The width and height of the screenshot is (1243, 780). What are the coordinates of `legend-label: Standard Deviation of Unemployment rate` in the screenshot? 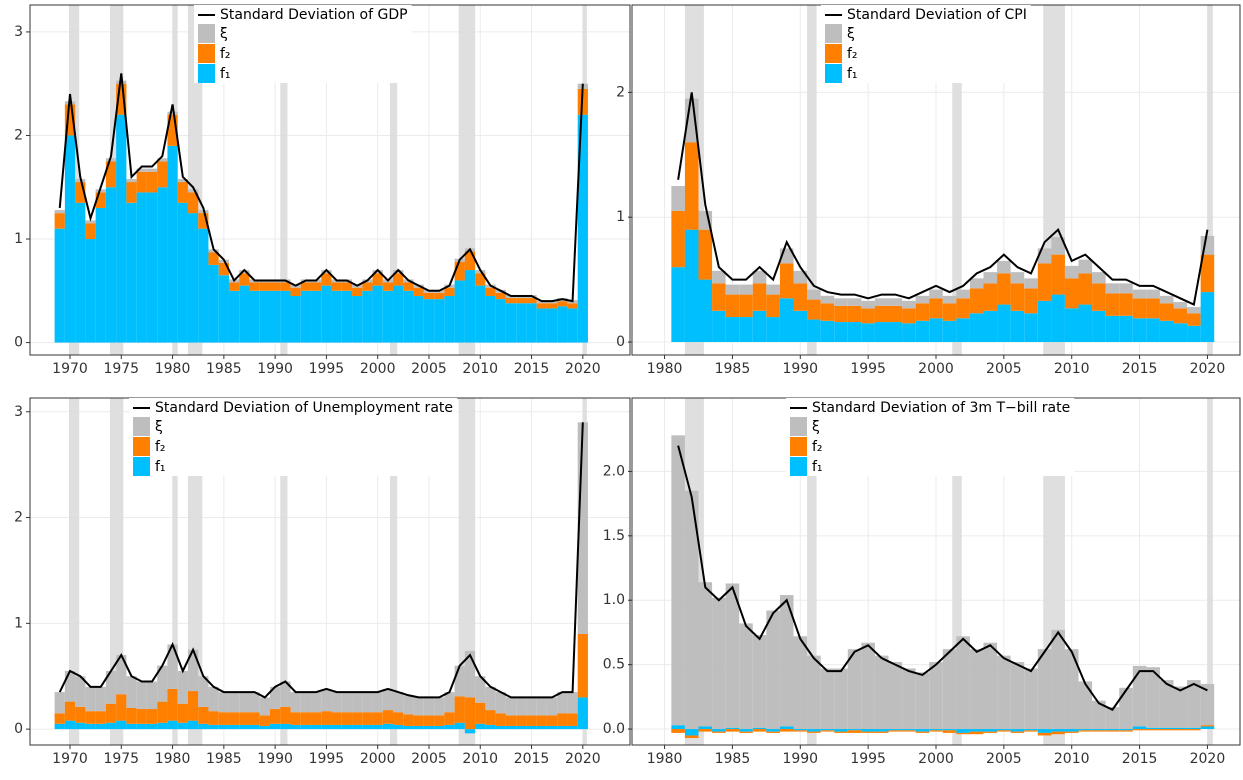 It's located at (304, 408).